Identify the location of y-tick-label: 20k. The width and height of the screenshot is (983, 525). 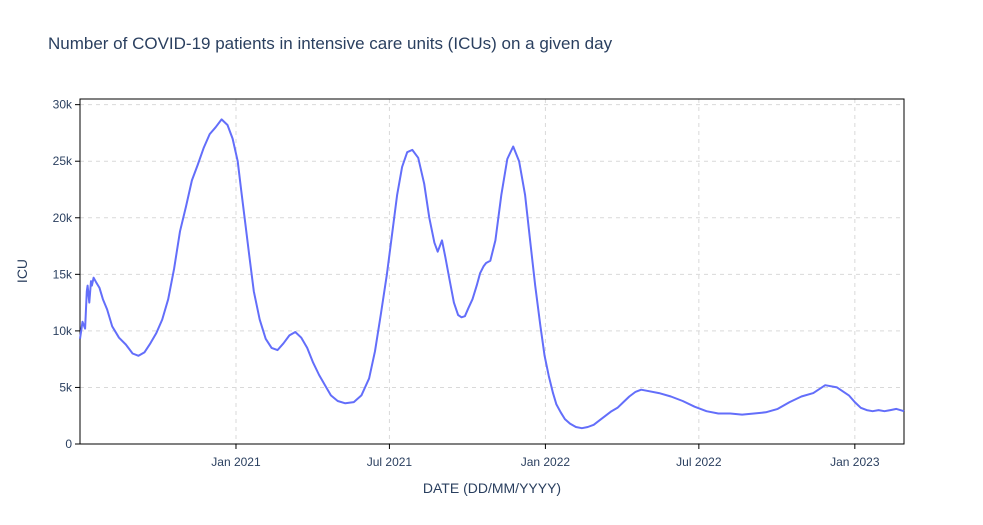
(63, 218).